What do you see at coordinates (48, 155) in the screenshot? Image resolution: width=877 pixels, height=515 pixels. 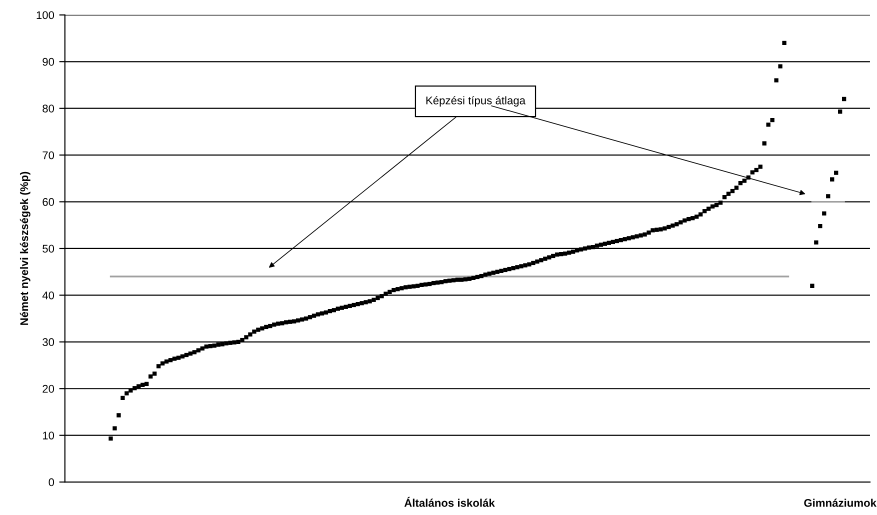 I see `y-tick-label: 70` at bounding box center [48, 155].